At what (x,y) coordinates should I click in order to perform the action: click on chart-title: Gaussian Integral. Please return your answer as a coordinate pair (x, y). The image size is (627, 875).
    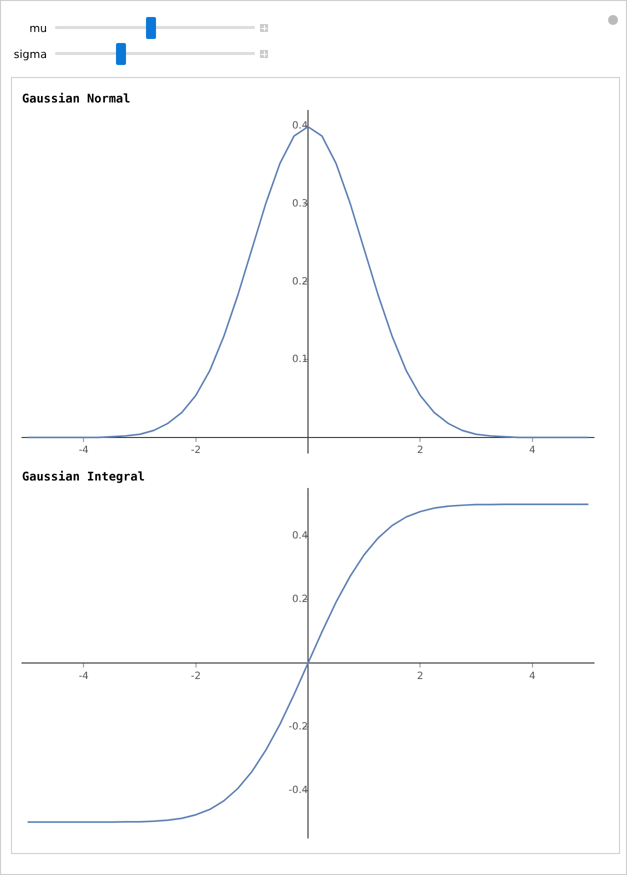
    Looking at the image, I should click on (83, 476).